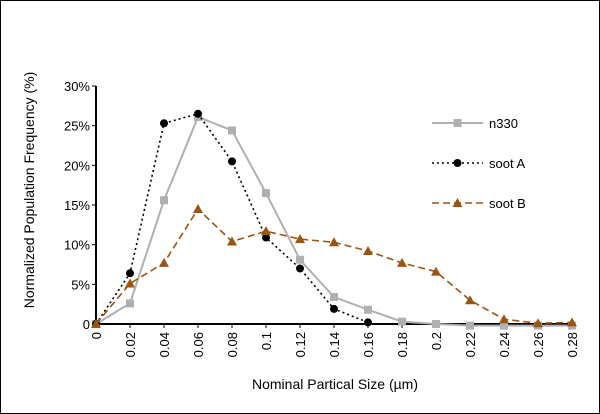 The height and width of the screenshot is (414, 600). I want to click on legend-label: soot A, so click(507, 163).